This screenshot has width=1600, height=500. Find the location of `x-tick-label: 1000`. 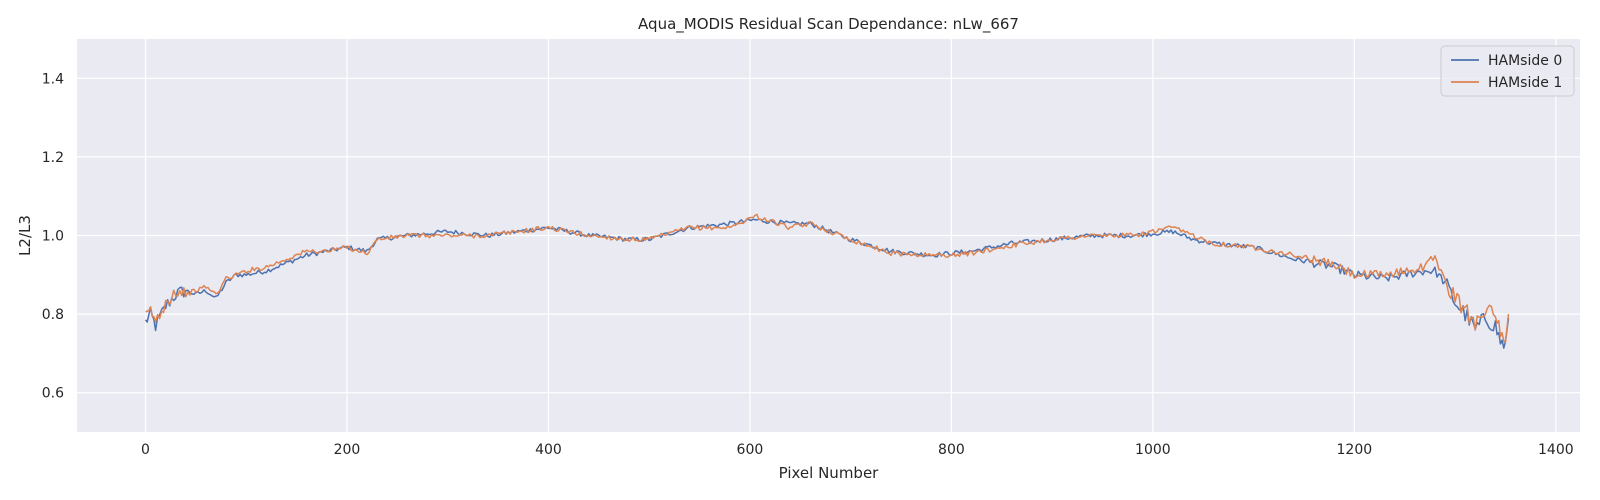

x-tick-label: 1000 is located at coordinates (1153, 450).